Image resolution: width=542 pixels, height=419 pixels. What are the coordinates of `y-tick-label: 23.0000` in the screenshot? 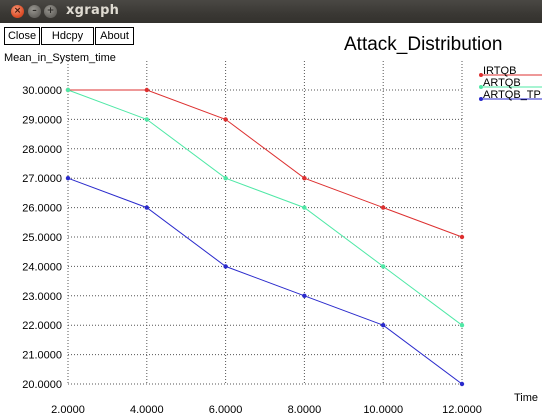 It's located at (42, 297).